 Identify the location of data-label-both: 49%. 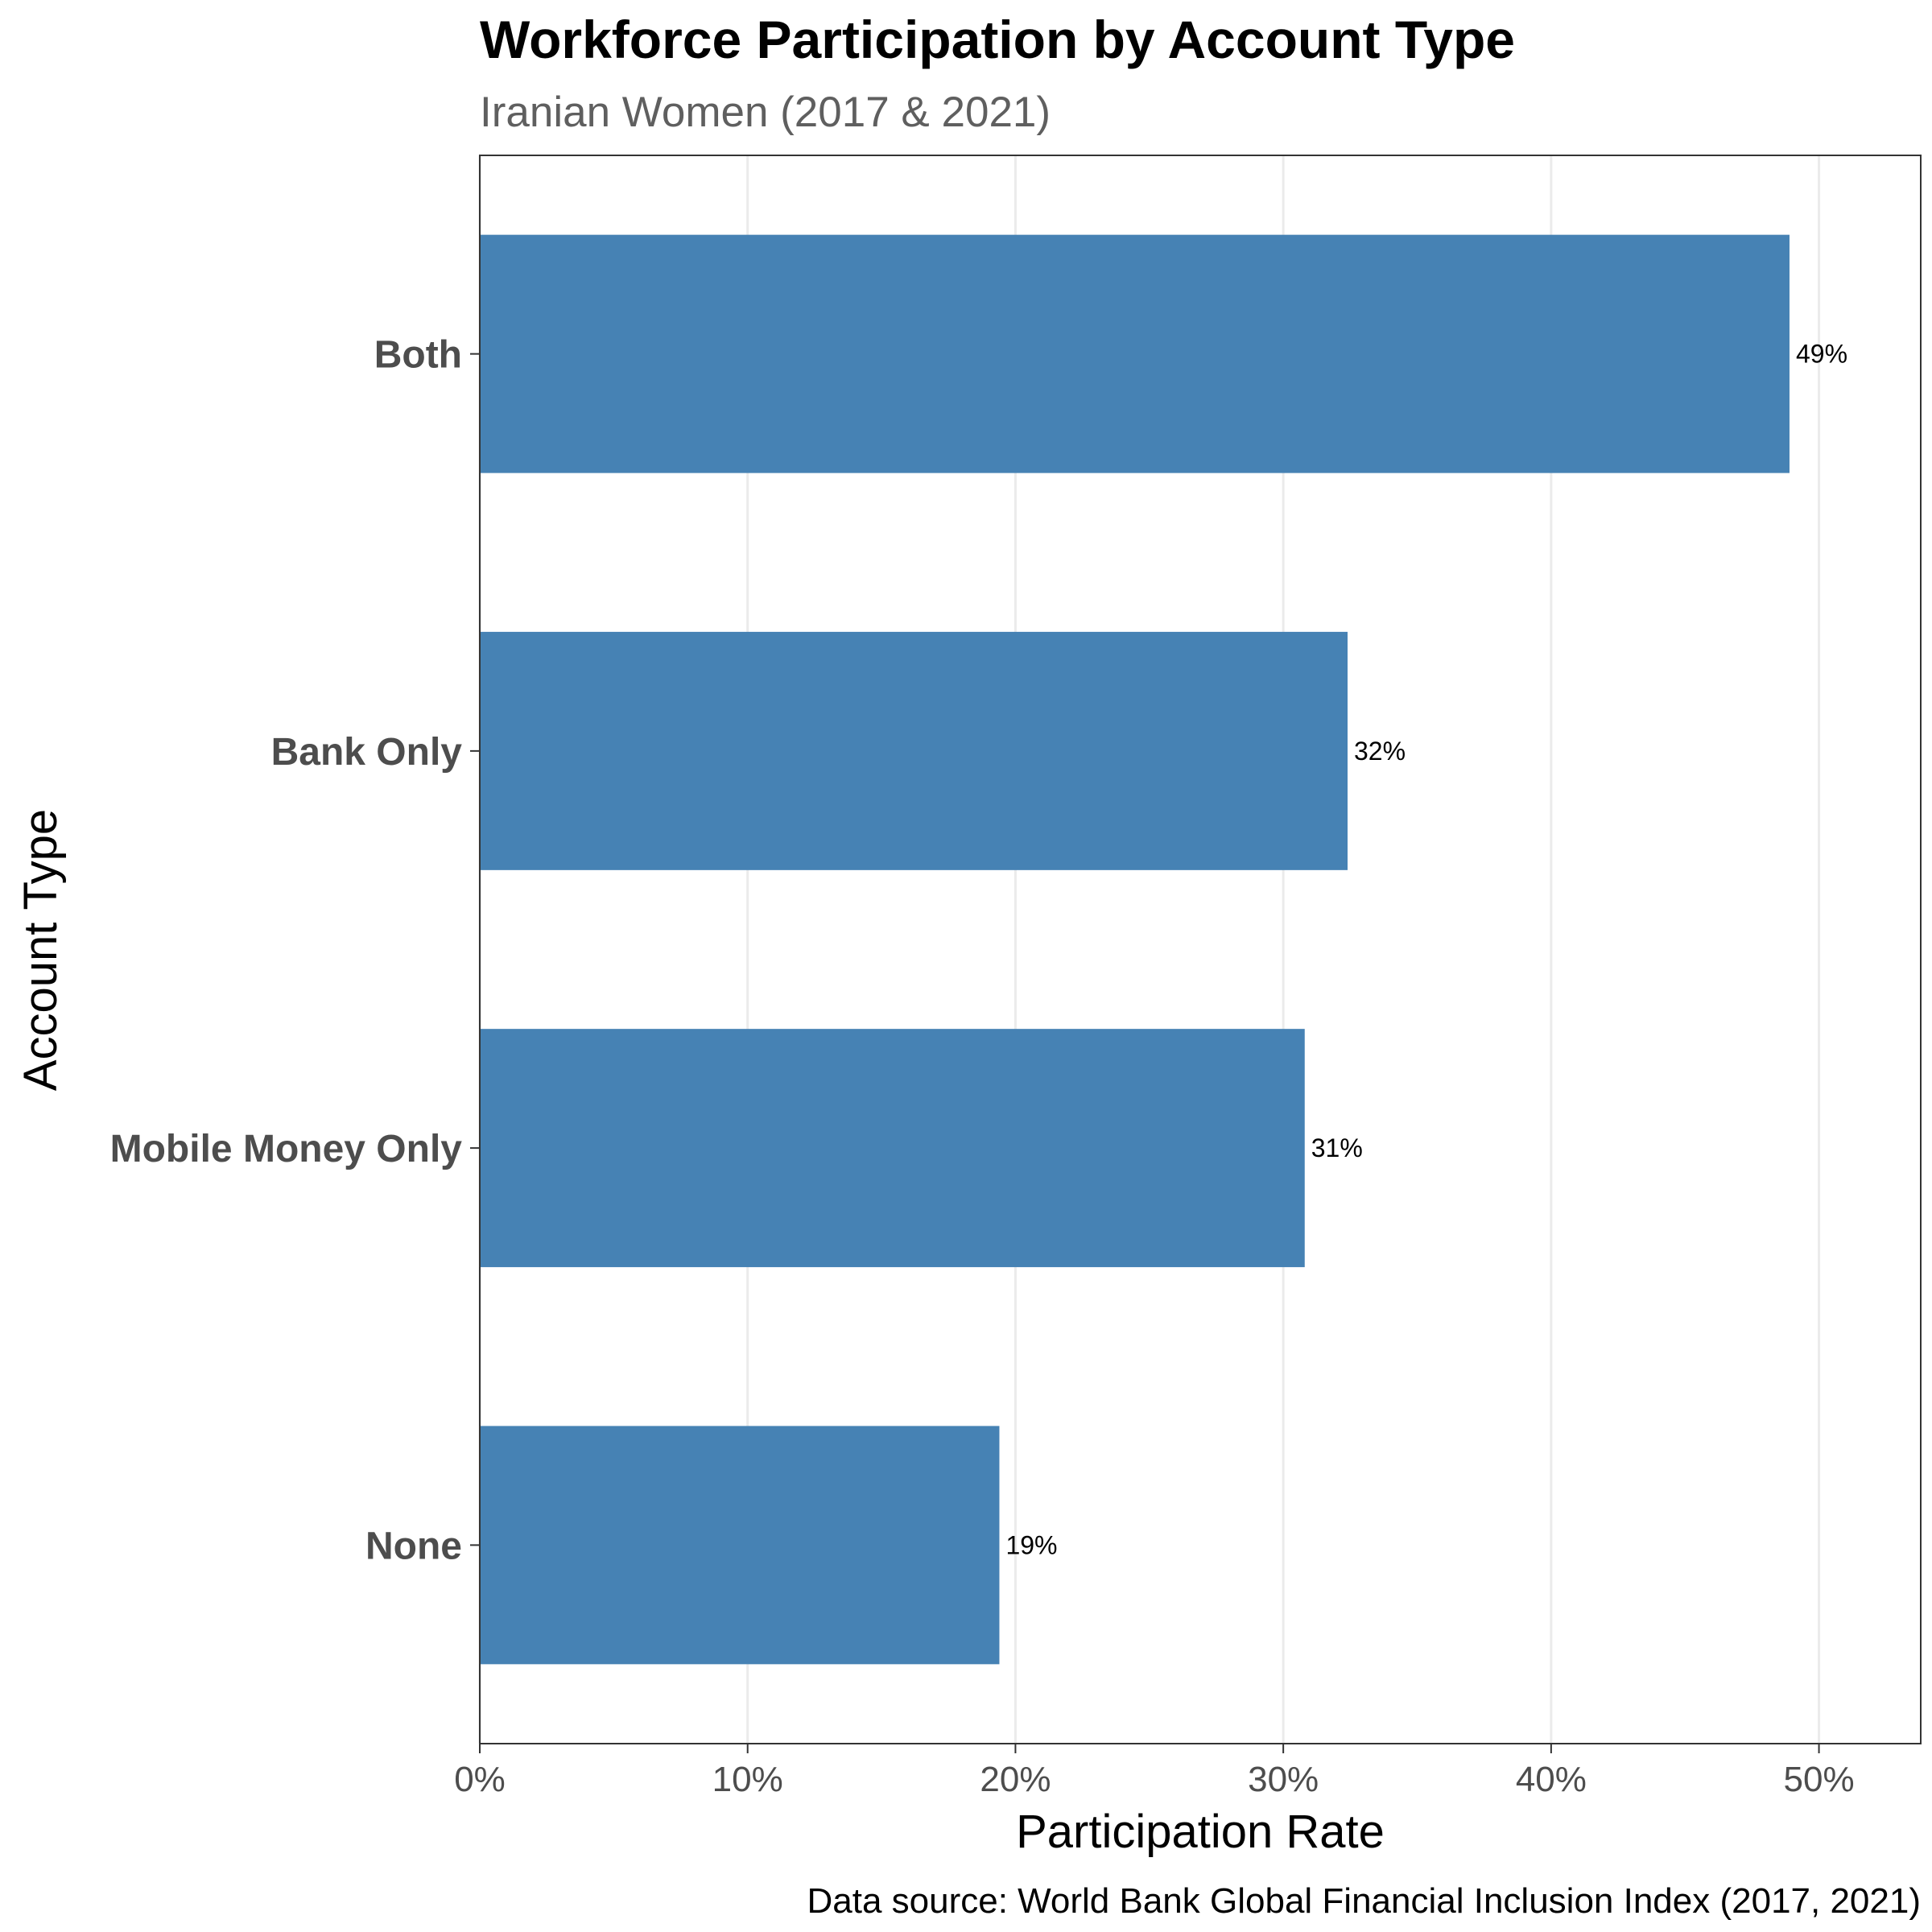
(1821, 354).